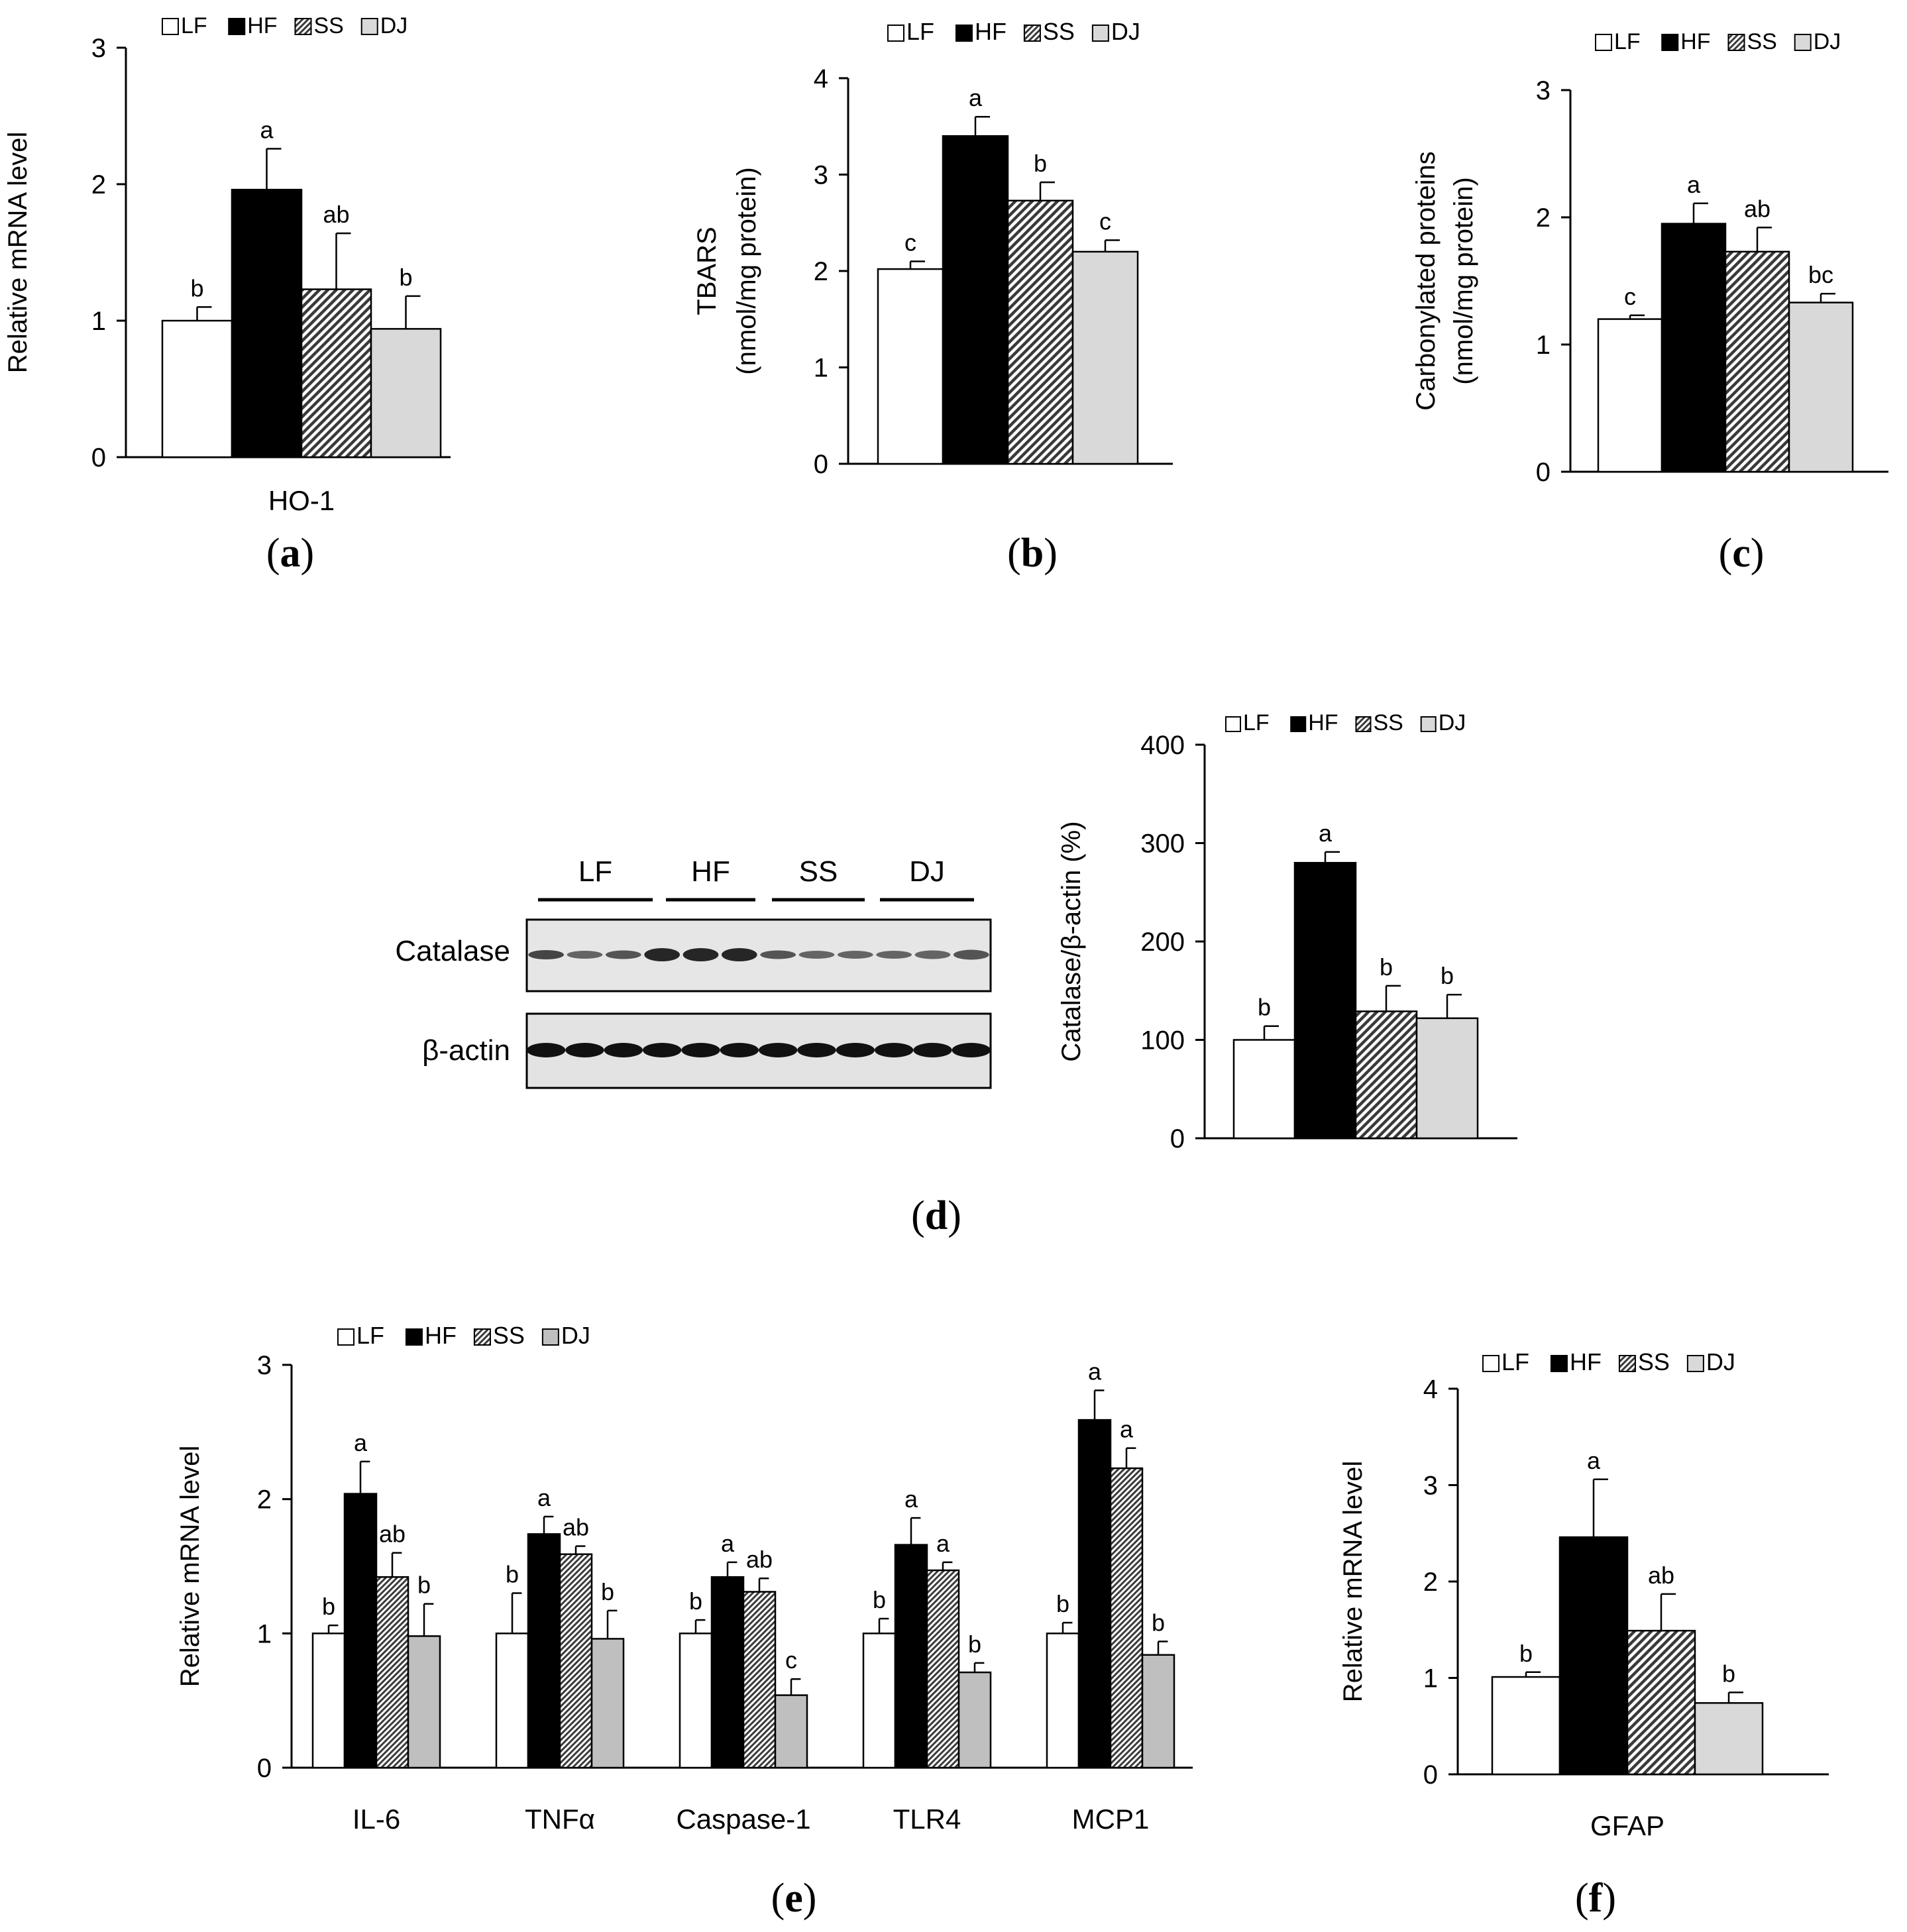 This screenshot has height=1932, width=1907. What do you see at coordinates (301, 500) in the screenshot?
I see `category-label: HO-1` at bounding box center [301, 500].